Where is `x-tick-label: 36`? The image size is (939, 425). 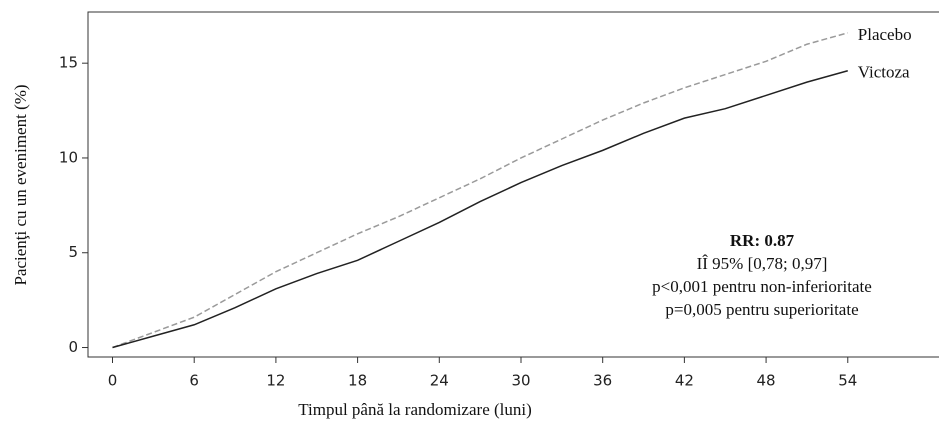
x-tick-label: 36 is located at coordinates (602, 381).